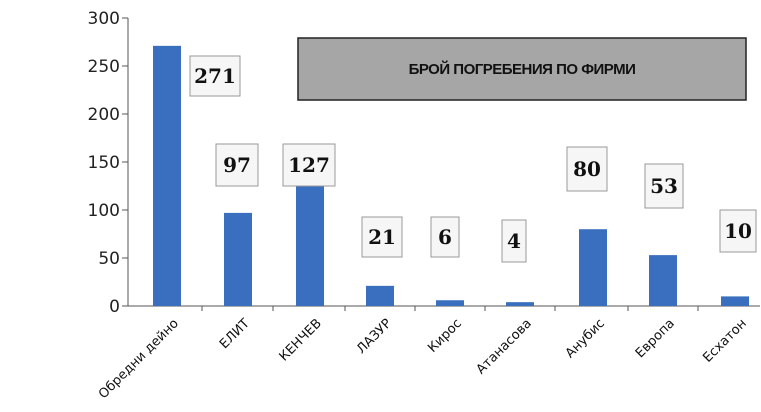  I want to click on x-tick-label: Европа, so click(655, 338).